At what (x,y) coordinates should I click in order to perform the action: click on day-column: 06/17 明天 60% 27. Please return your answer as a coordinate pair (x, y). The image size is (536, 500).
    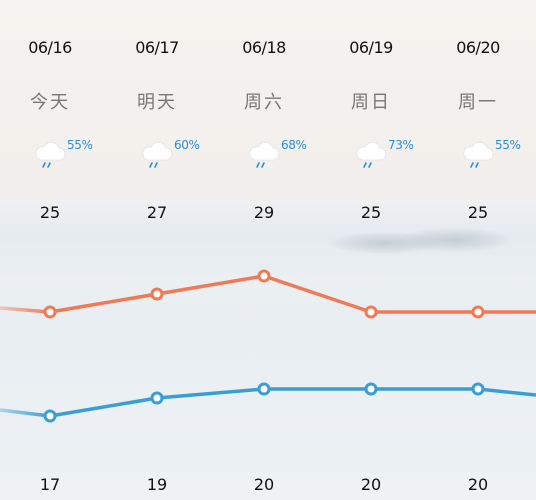
    Looking at the image, I should click on (157, 115).